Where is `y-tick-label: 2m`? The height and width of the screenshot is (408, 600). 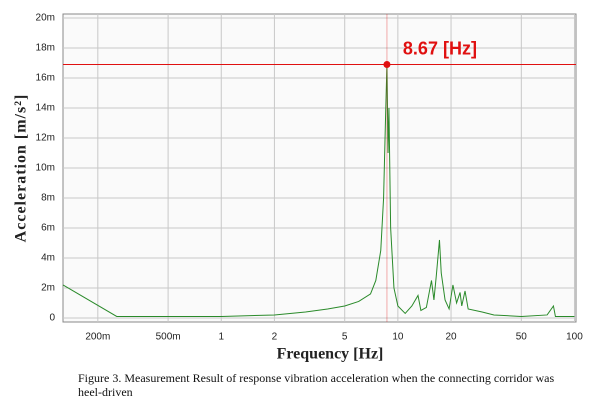
y-tick-label: 2m is located at coordinates (48, 288).